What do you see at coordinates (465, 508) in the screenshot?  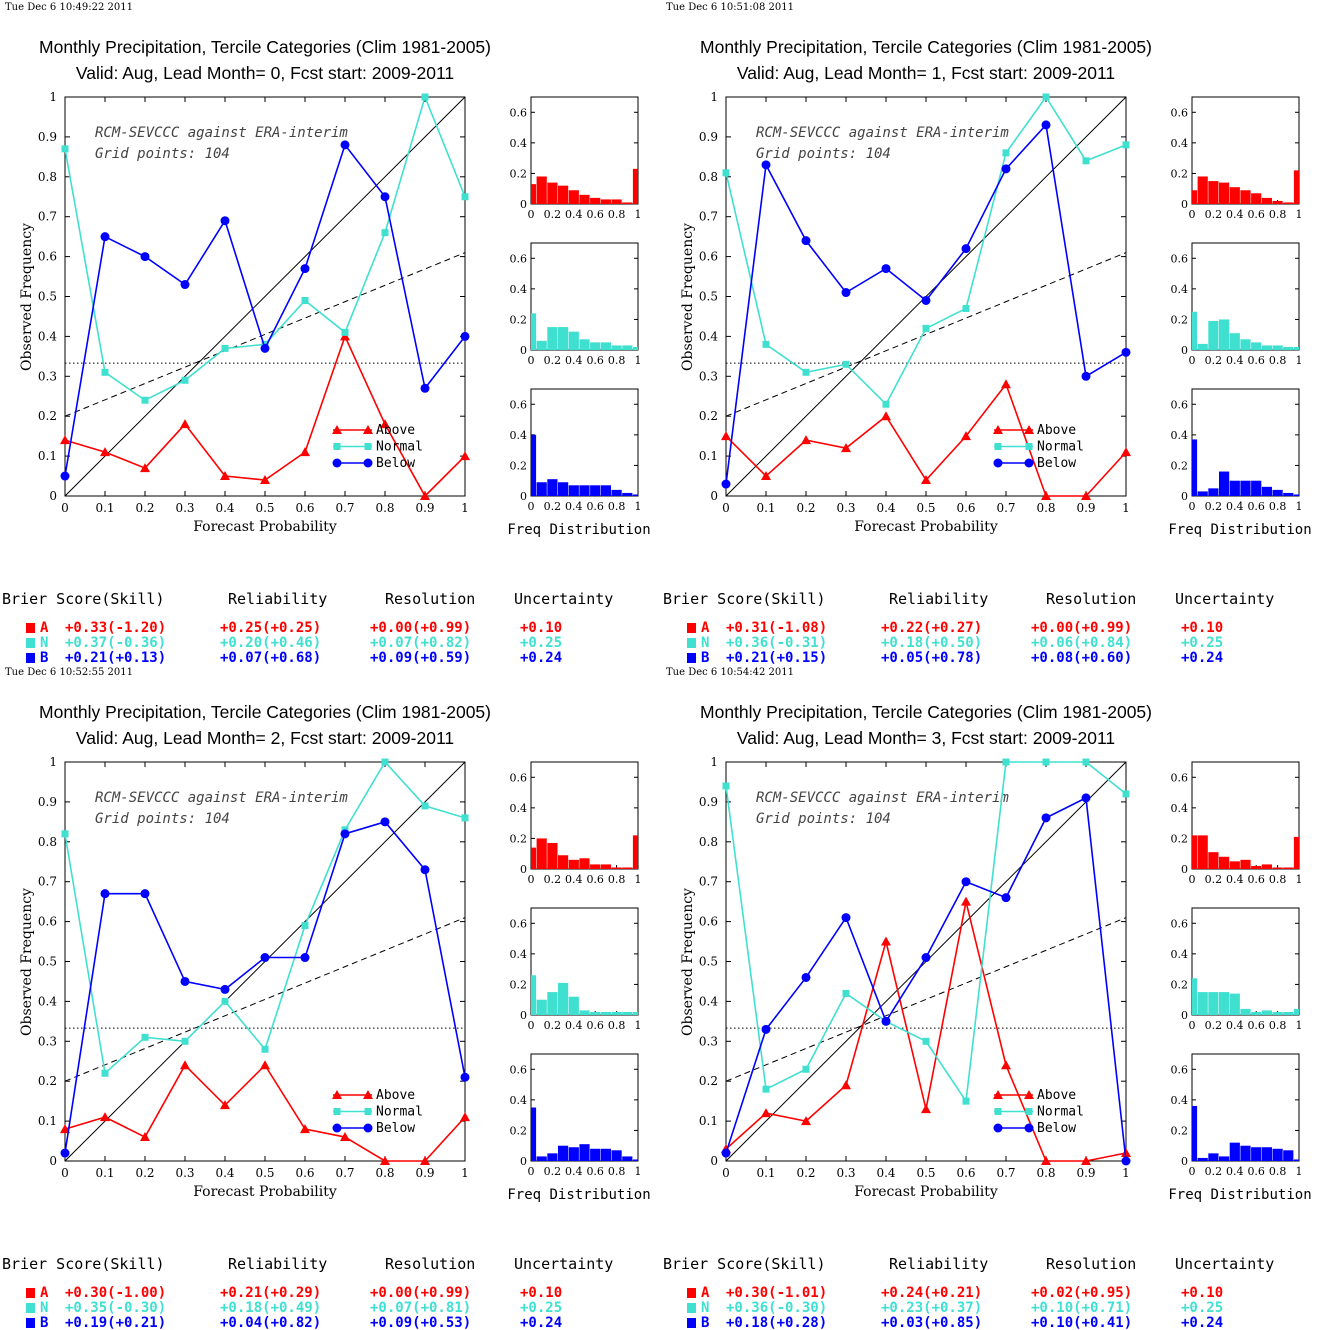 I see `x-tick-label: 1` at bounding box center [465, 508].